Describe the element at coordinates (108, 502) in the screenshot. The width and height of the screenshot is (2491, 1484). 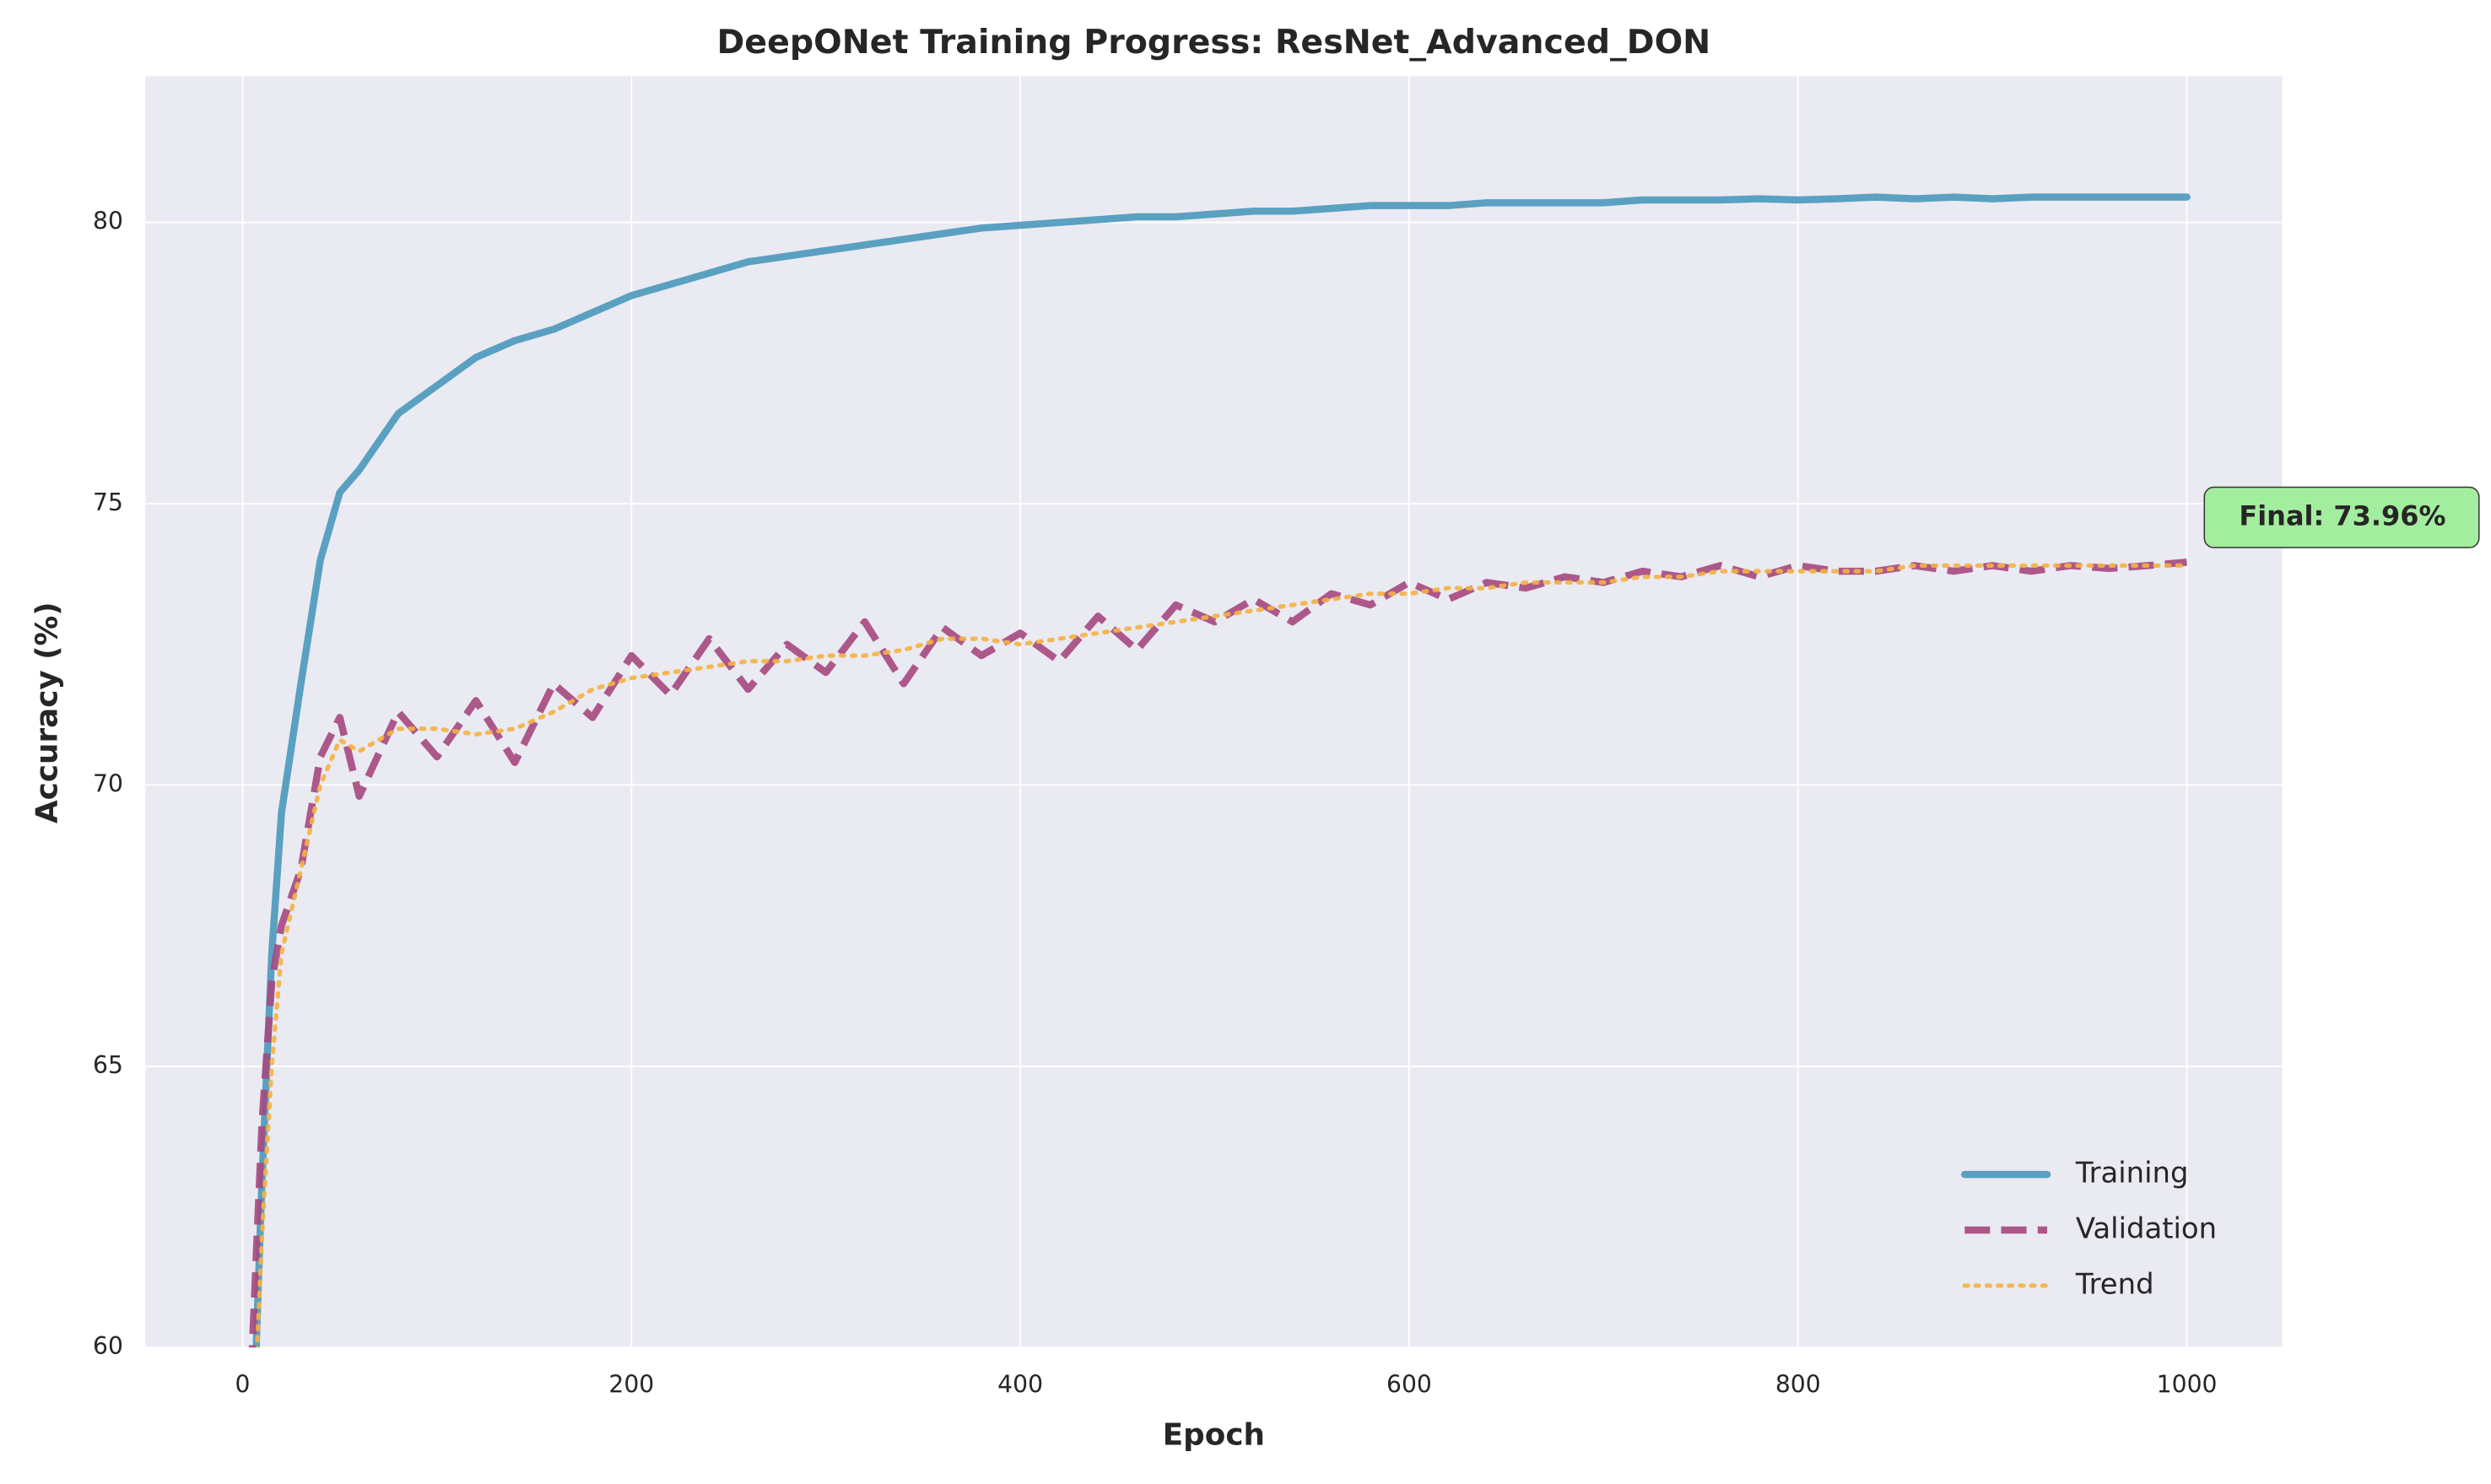
I see `y-tick-label: 75` at that location.